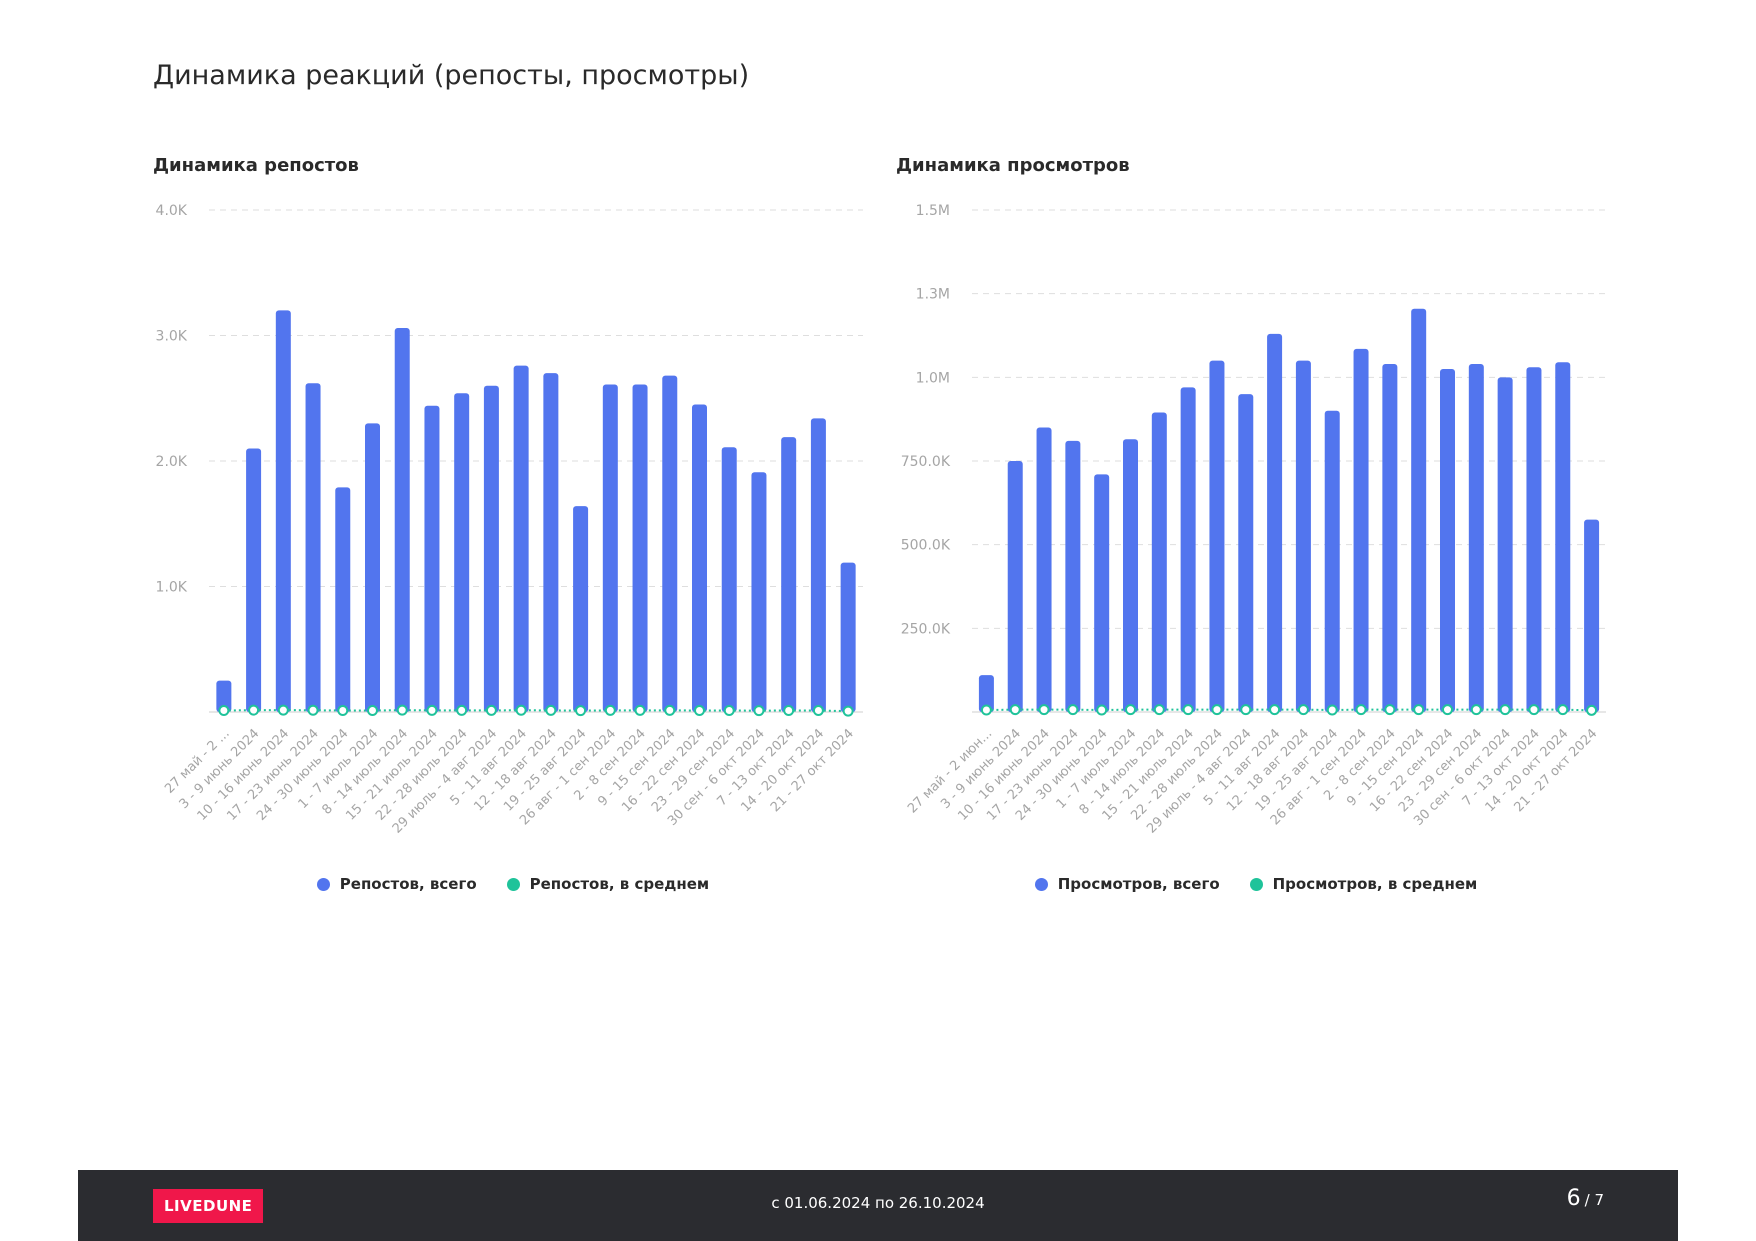 This screenshot has height=1241, width=1756. What do you see at coordinates (256, 165) in the screenshot?
I see `reposts-chart-title: Динамика репостов` at bounding box center [256, 165].